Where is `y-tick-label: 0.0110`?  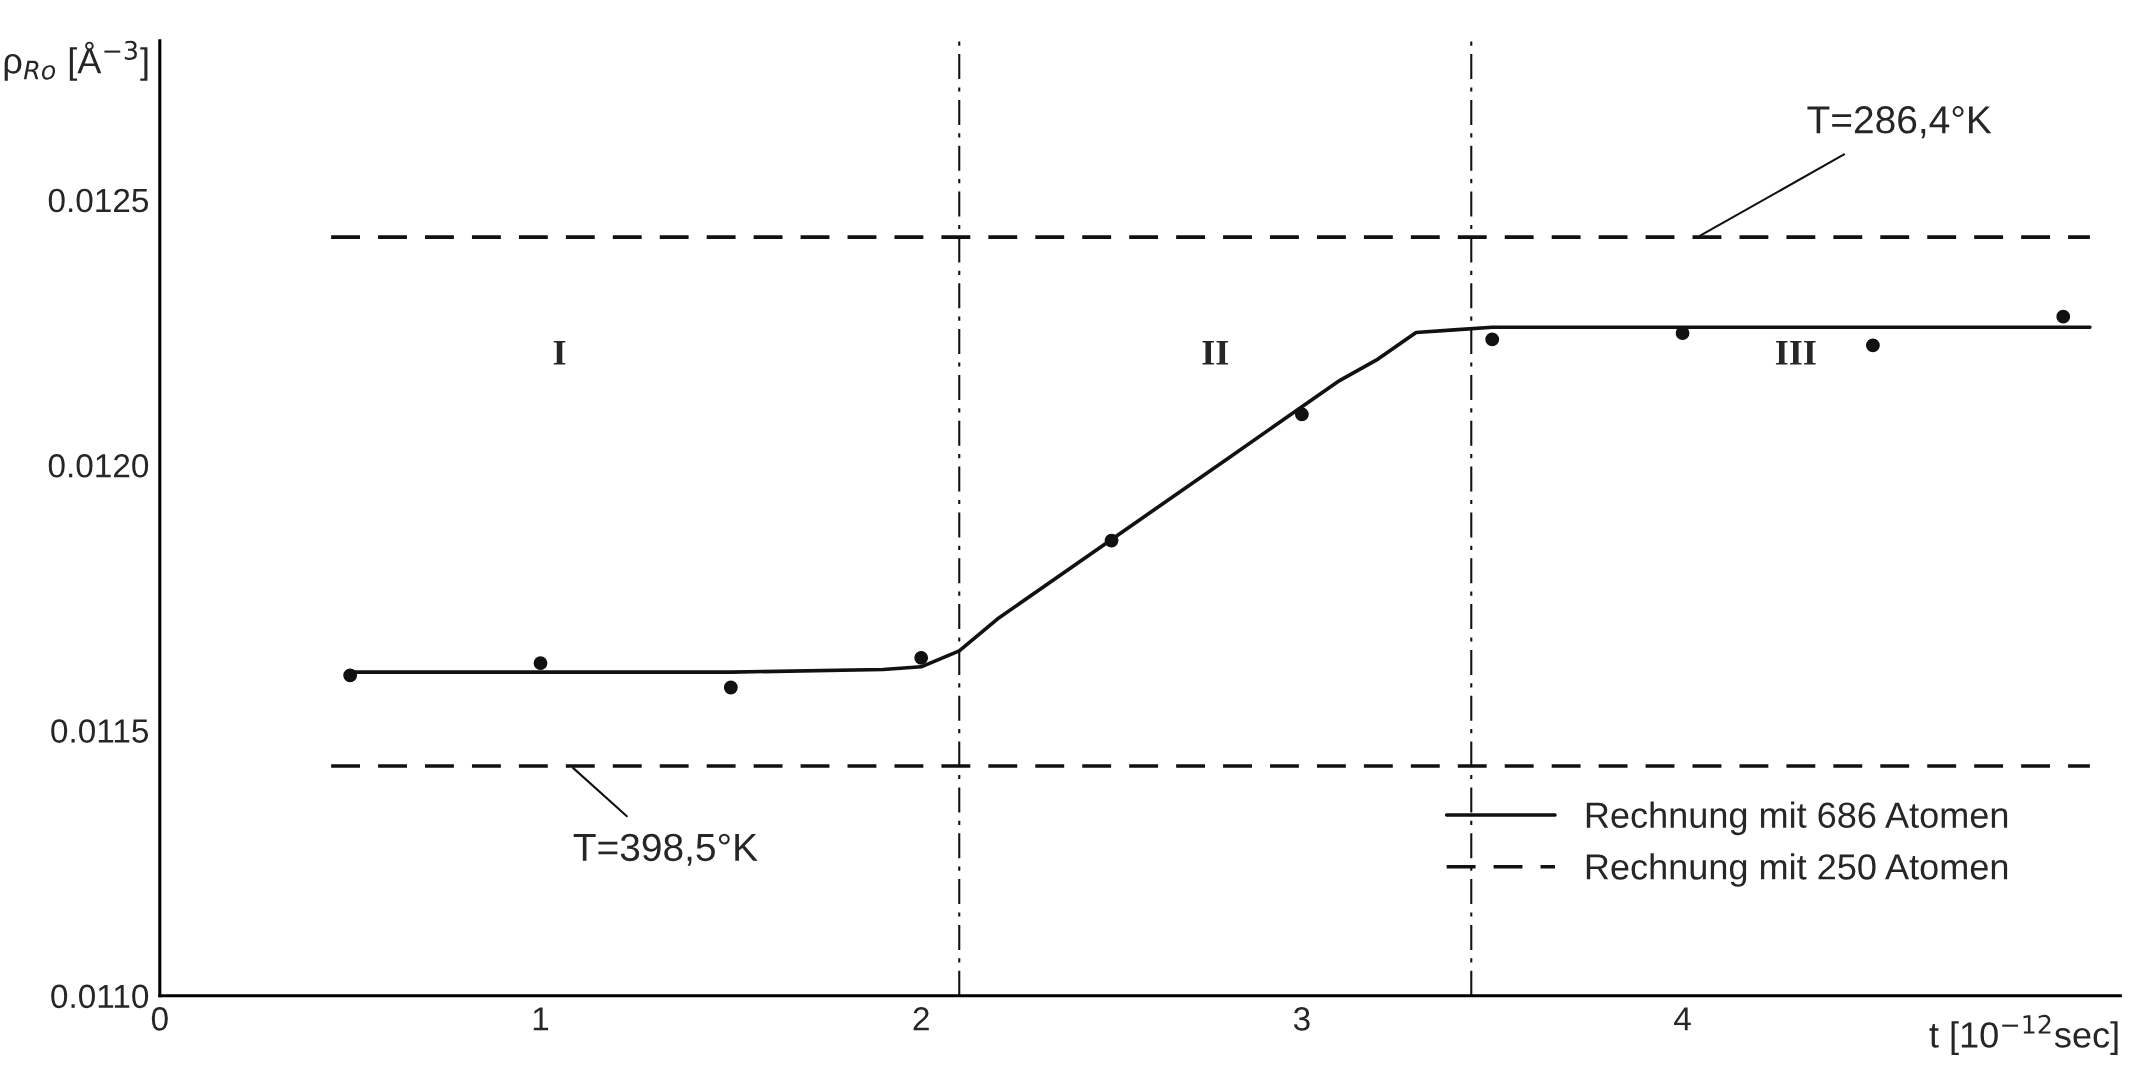 y-tick-label: 0.0110 is located at coordinates (100, 996).